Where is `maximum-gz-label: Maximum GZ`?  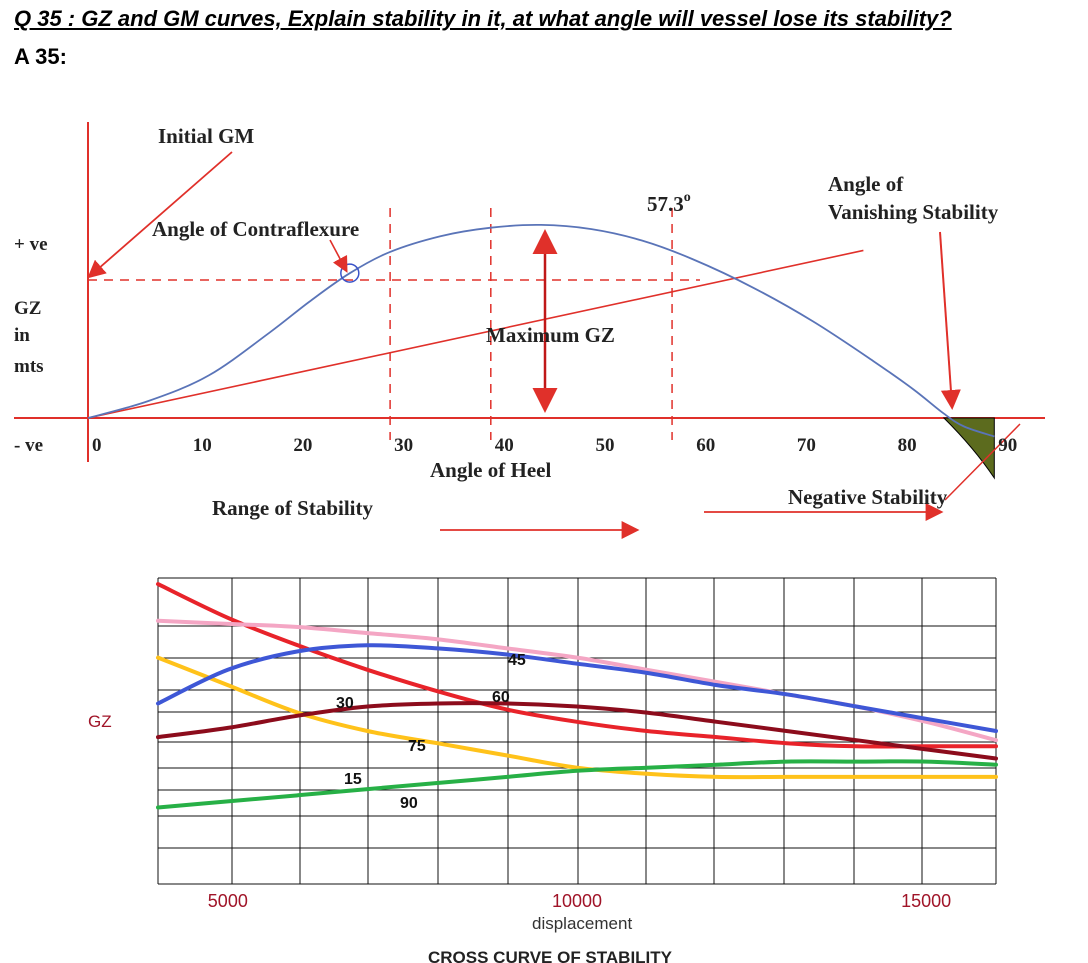 maximum-gz-label: Maximum GZ is located at coordinates (550, 335).